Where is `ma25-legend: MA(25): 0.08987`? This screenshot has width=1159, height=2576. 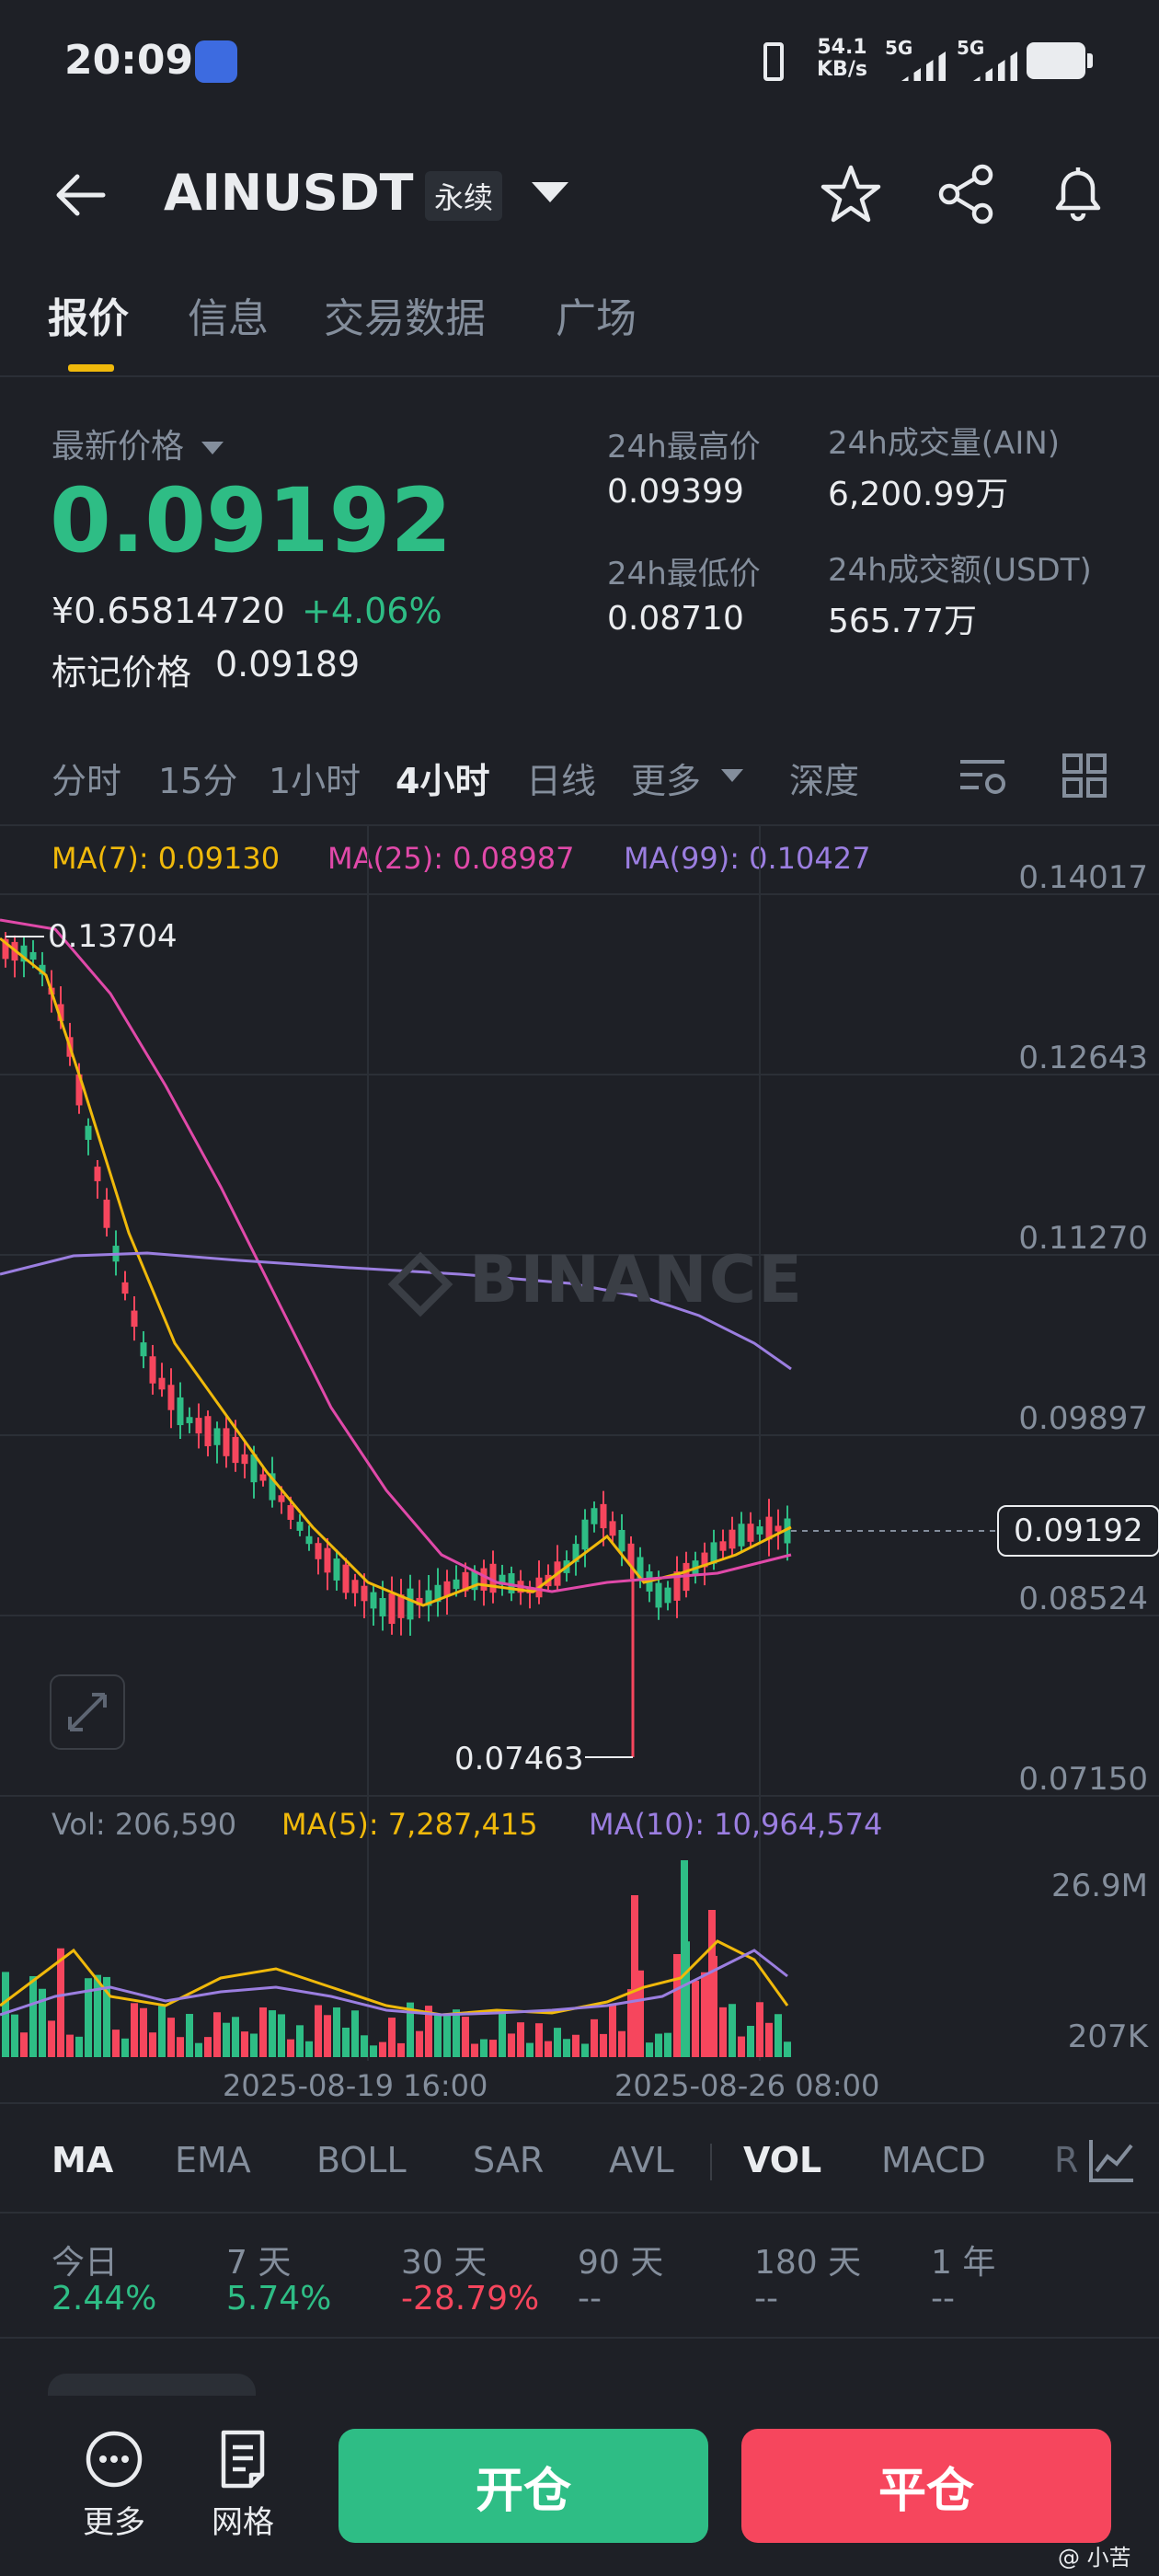
ma25-legend: MA(25): 0.08987 is located at coordinates (451, 858).